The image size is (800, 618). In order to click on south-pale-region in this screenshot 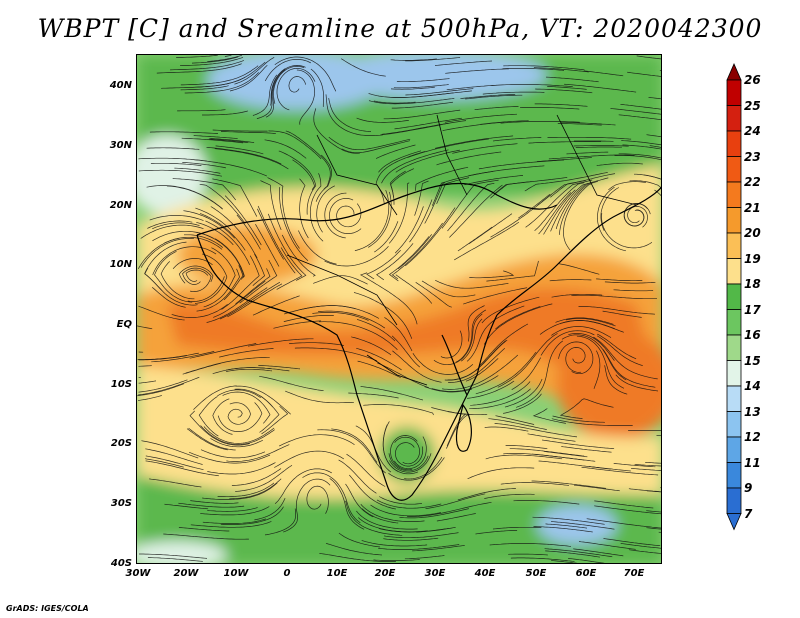, I will do `click(182, 552)`.